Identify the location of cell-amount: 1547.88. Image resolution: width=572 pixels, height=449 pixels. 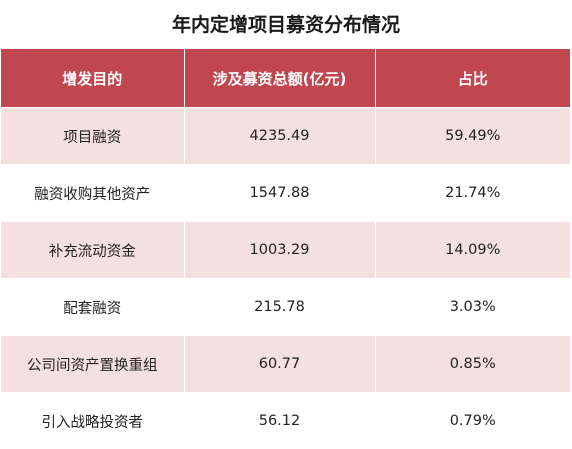
(279, 193).